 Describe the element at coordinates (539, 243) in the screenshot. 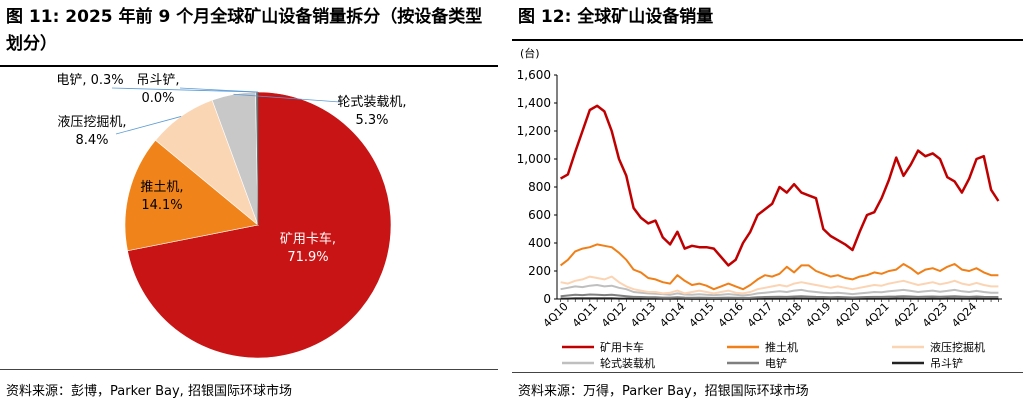

I see `y-tick-label: 400` at that location.